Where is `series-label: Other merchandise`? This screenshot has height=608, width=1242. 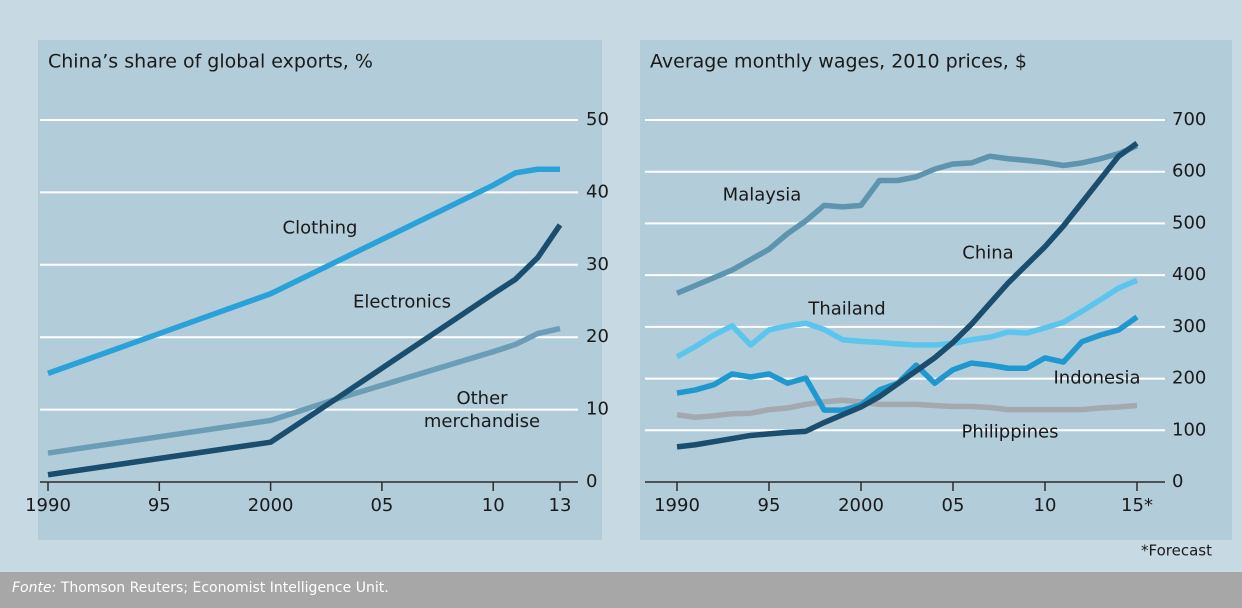
series-label: Other merchandise is located at coordinates (482, 410).